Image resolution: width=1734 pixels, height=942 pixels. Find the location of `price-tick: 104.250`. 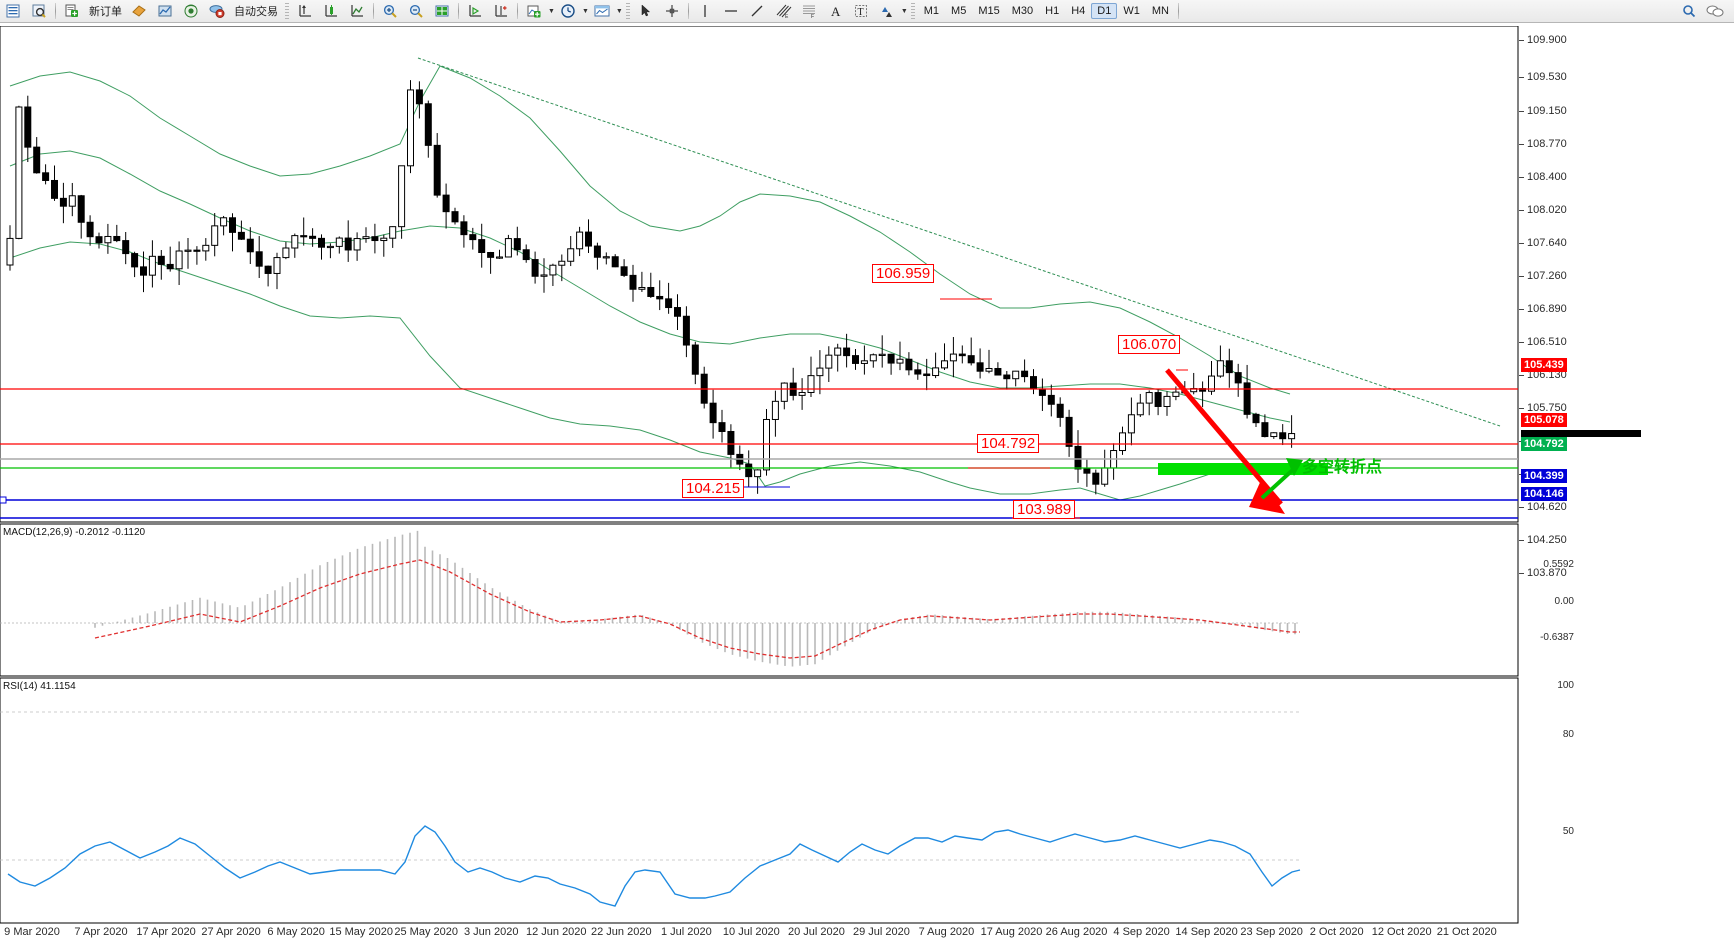

price-tick: 104.250 is located at coordinates (1543, 540).